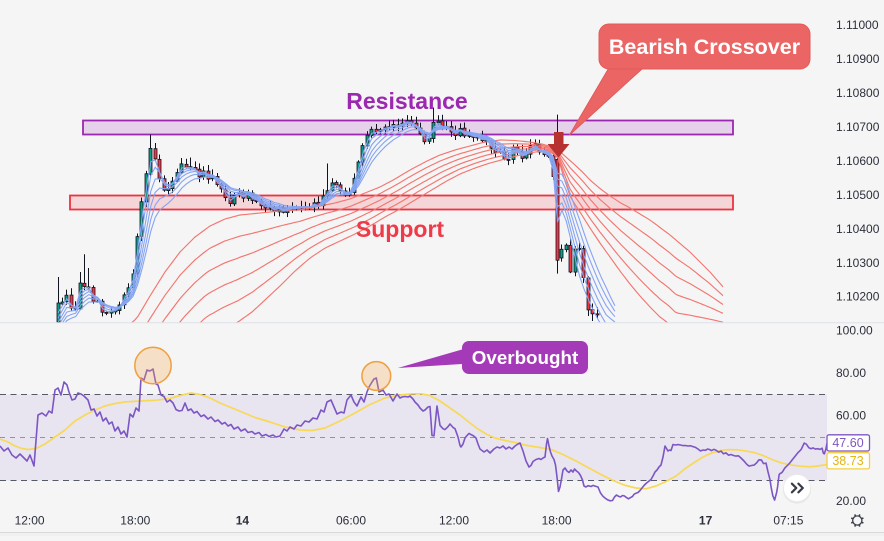 The width and height of the screenshot is (884, 541). What do you see at coordinates (858, 297) in the screenshot?
I see `svg-text: 1.10200` at bounding box center [858, 297].